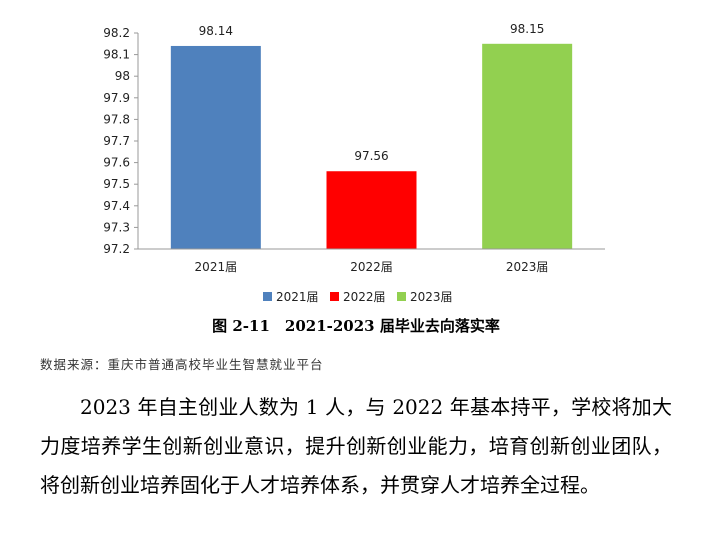  I want to click on x-axis: 2021届 2022届 2023届, so click(371, 261).